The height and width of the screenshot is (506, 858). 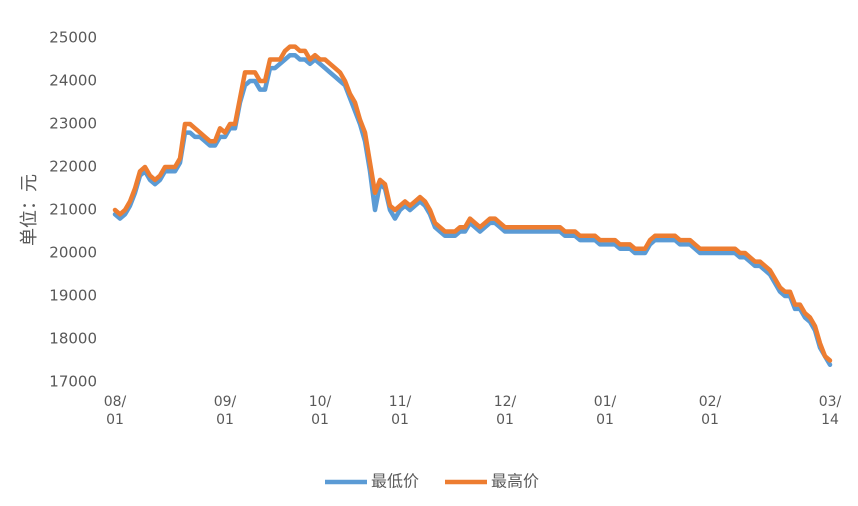 What do you see at coordinates (605, 411) in the screenshot?
I see `x-tick-label: 01/01` at bounding box center [605, 411].